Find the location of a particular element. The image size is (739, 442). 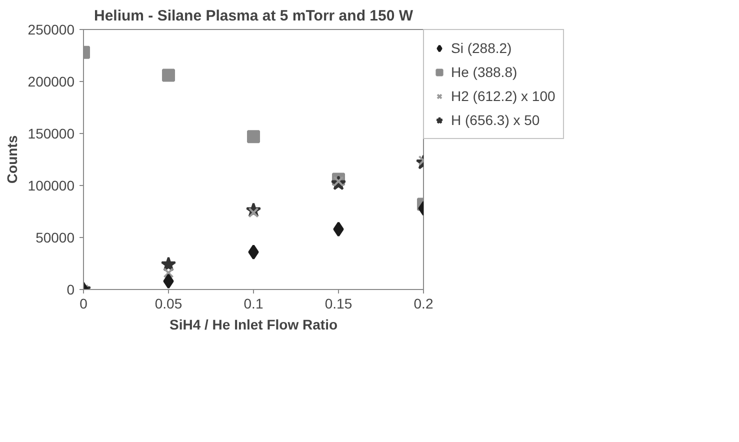

x-tick-label: 0.2 is located at coordinates (424, 304).